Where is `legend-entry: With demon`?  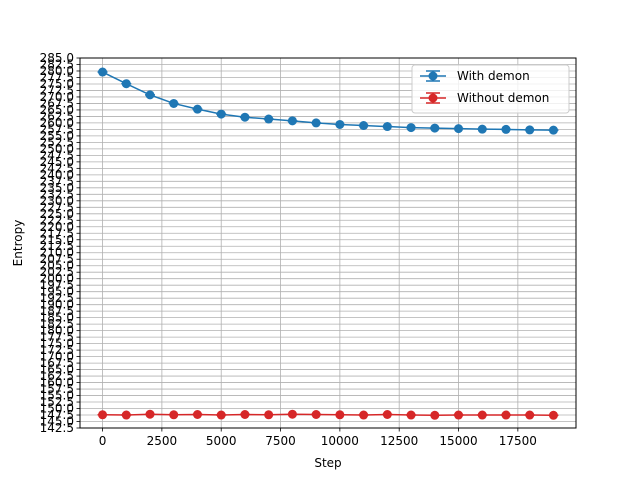 legend-entry: With demon is located at coordinates (475, 76).